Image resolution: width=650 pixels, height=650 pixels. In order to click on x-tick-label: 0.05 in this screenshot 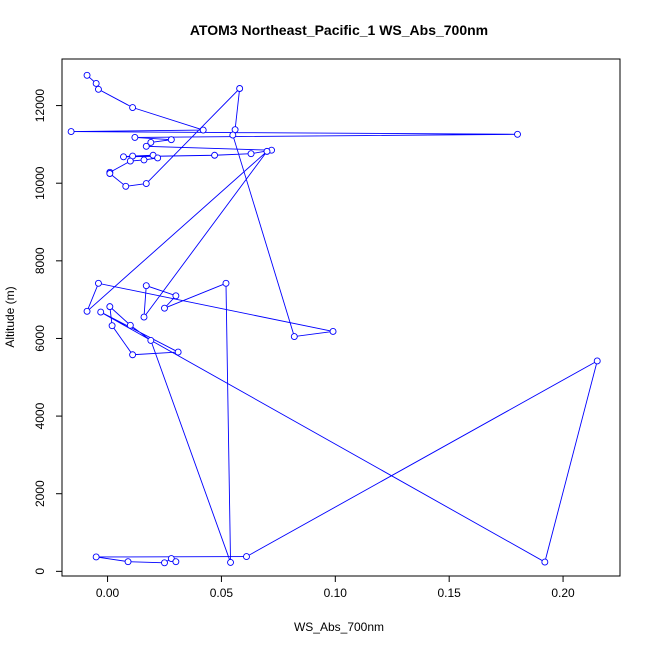, I will do `click(222, 593)`.